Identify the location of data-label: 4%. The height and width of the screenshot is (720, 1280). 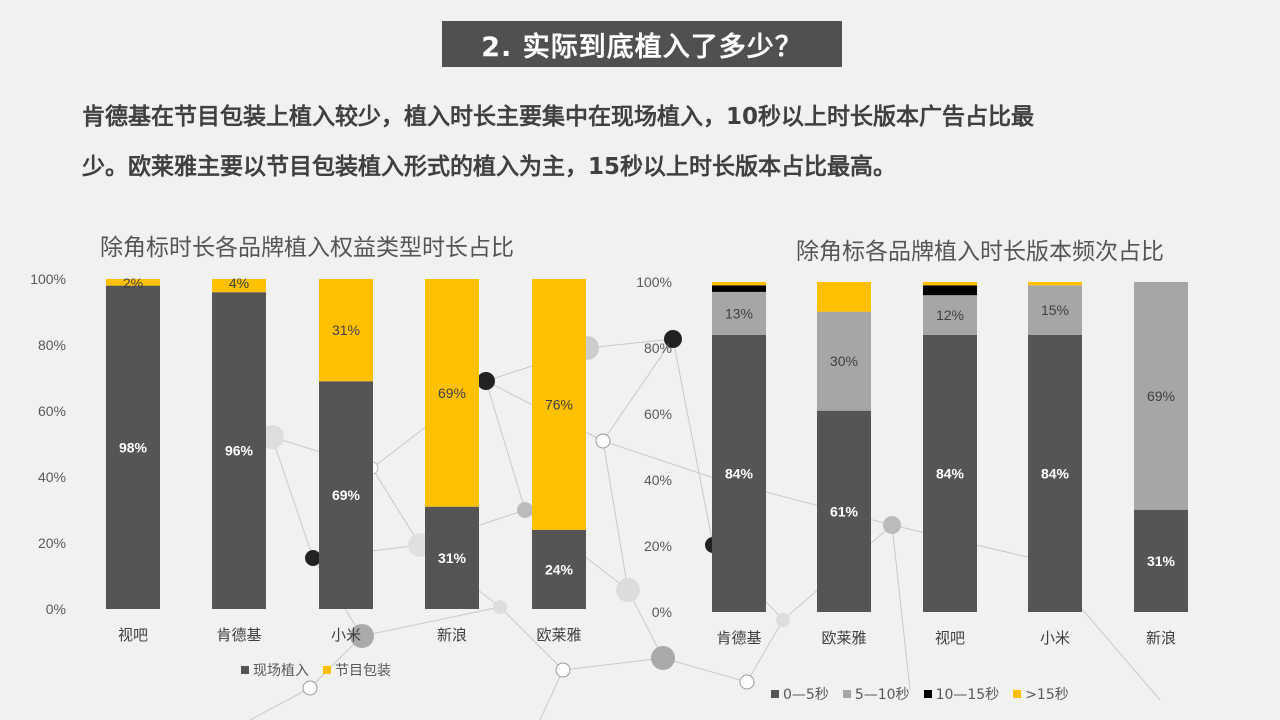
(239, 283).